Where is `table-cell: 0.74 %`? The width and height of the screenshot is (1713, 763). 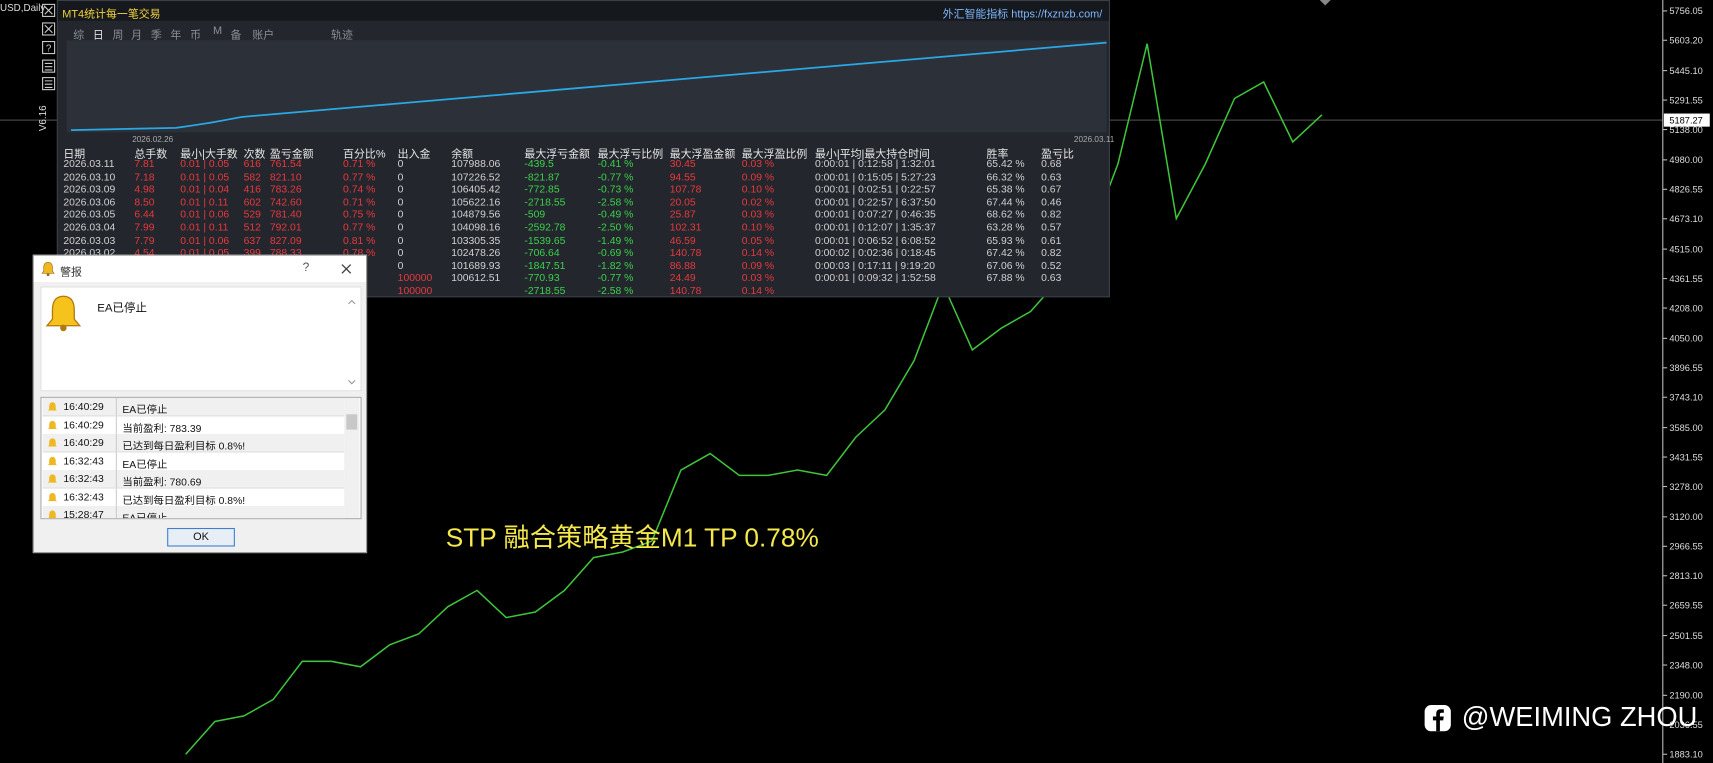 table-cell: 0.74 % is located at coordinates (359, 189).